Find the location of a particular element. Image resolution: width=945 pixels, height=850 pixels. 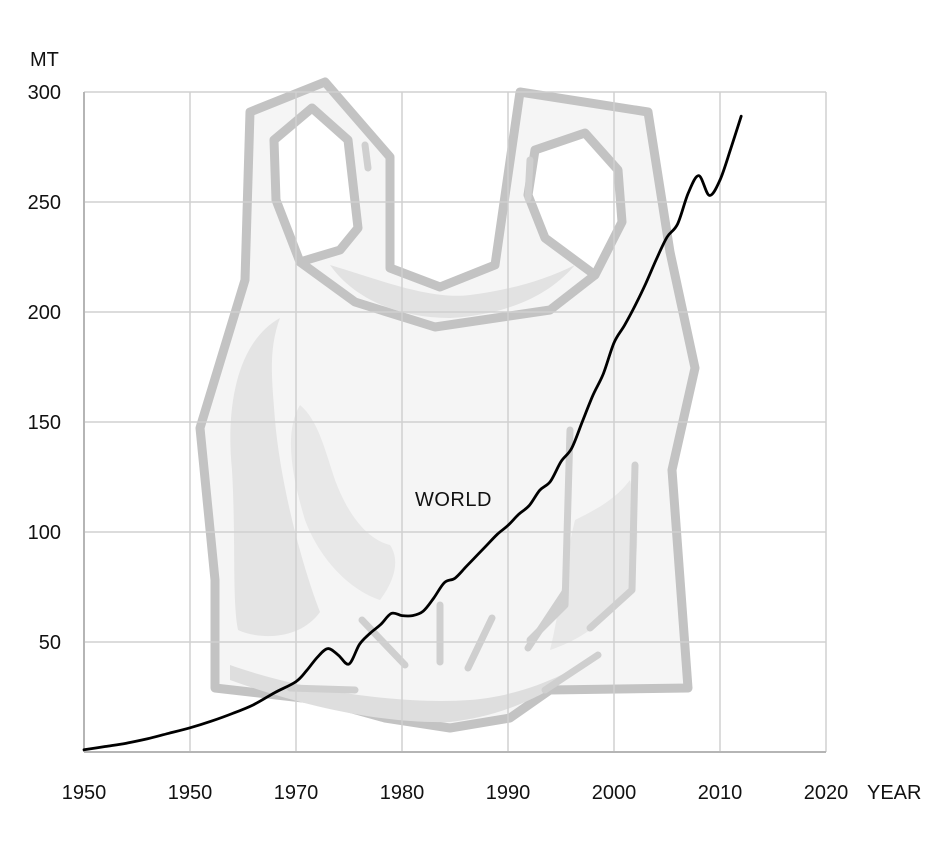

x-tick-label: 1970 is located at coordinates (296, 793).